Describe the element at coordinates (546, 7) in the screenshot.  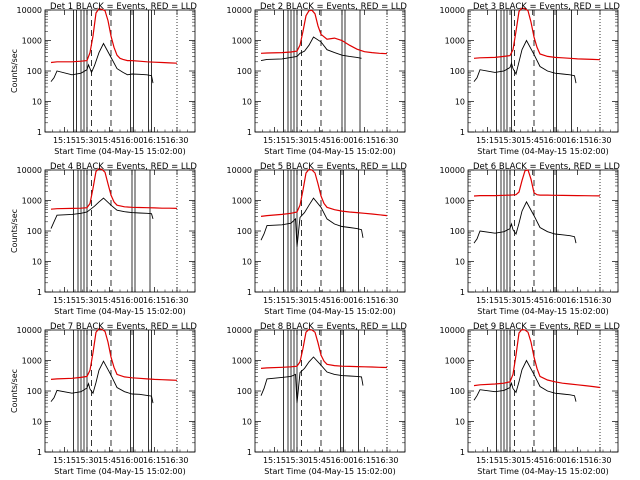
I see `plot-title: Det 3 BLACK = Events, RED = LLD` at that location.